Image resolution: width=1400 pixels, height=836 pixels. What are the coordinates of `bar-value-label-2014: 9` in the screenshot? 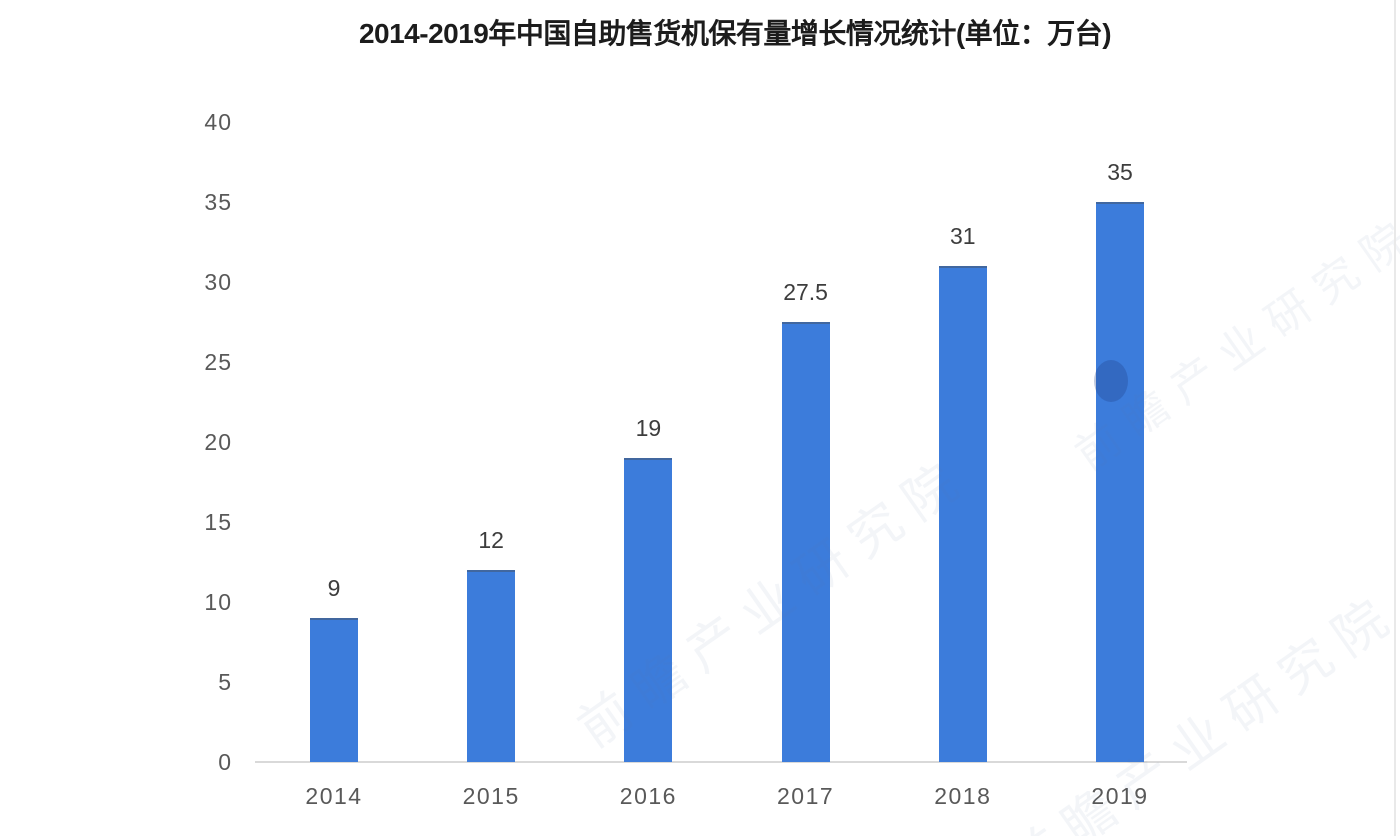 It's located at (334, 588).